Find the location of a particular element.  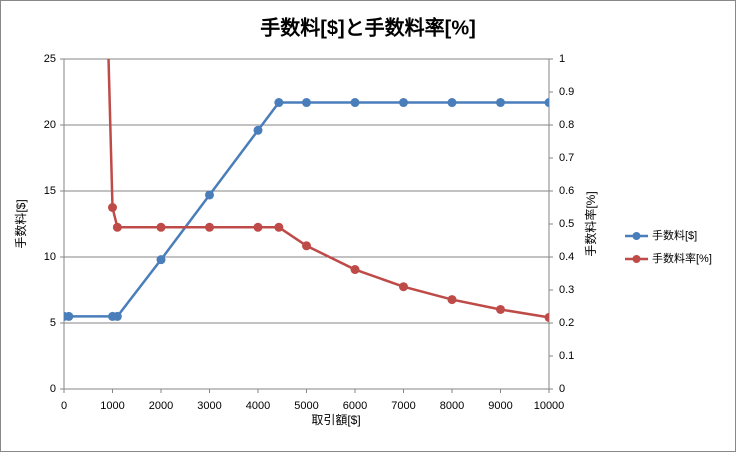

y2-tick-label: 0.2 is located at coordinates (566, 323).